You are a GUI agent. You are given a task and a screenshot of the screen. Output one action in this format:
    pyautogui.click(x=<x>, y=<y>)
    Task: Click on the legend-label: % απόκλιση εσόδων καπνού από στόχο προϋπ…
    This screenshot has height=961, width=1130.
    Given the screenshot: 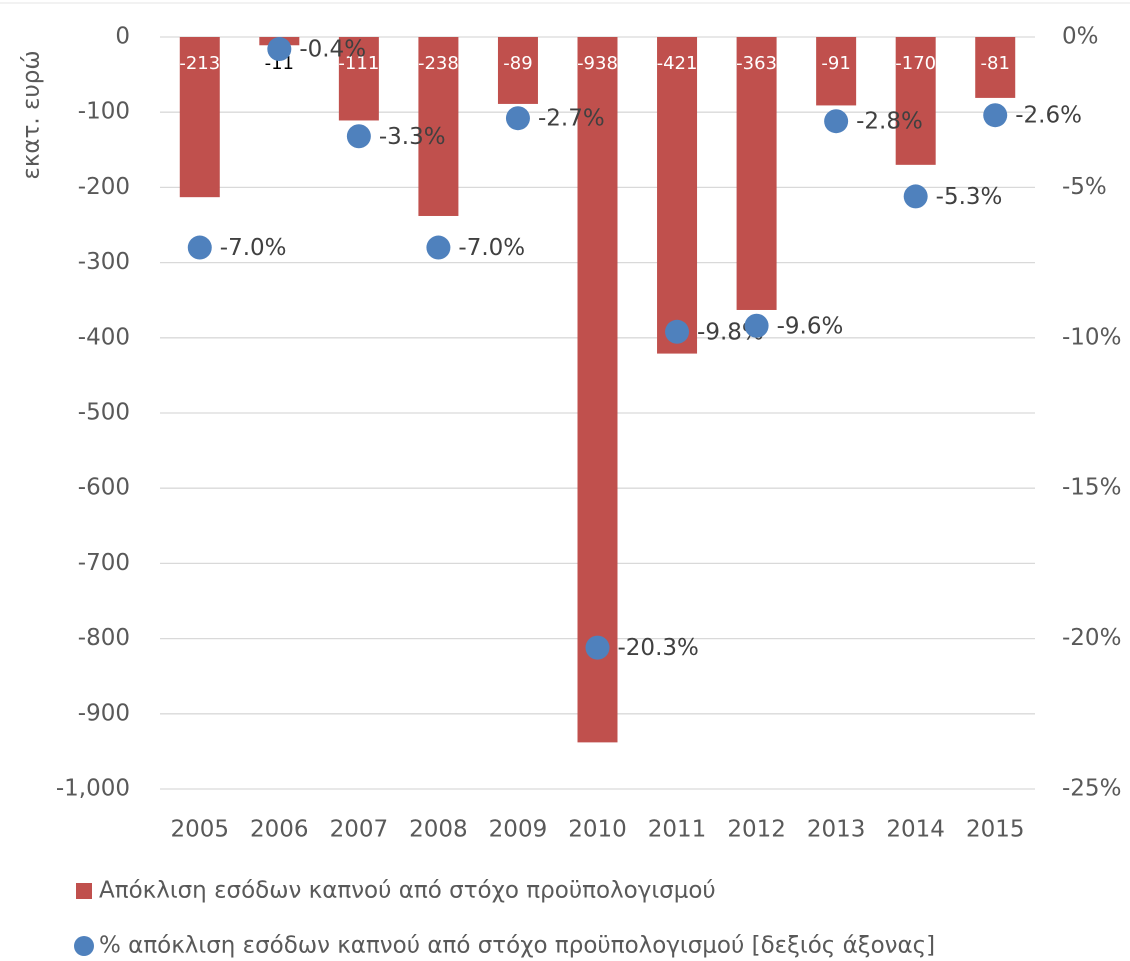 What is the action you would take?
    pyautogui.click(x=517, y=946)
    